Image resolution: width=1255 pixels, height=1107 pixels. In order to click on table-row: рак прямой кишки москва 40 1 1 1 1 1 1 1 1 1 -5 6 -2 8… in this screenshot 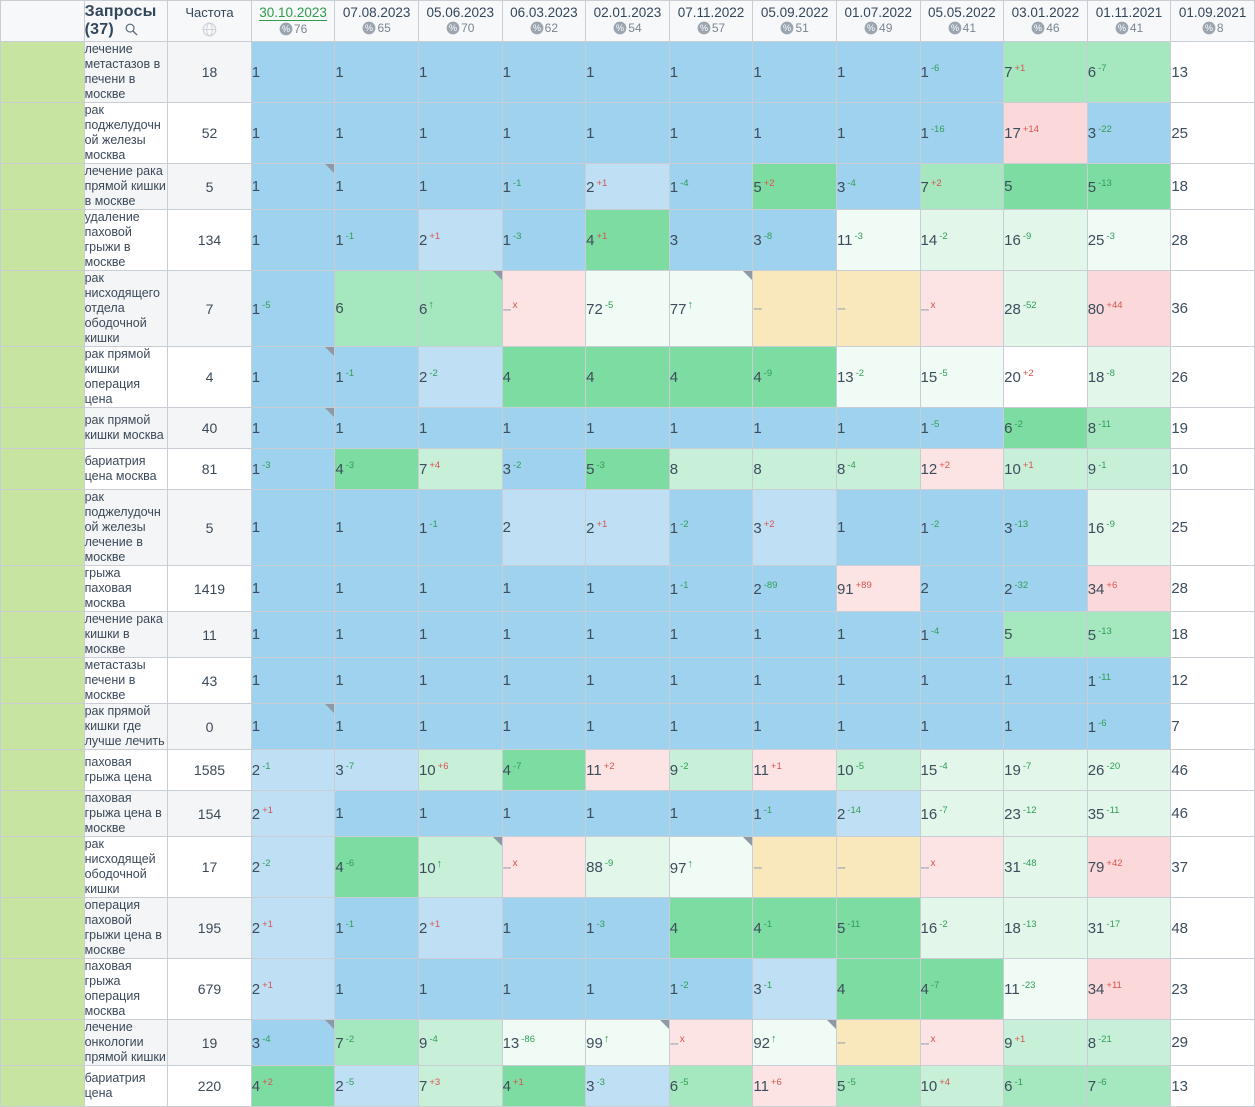, I will do `click(627, 428)`.